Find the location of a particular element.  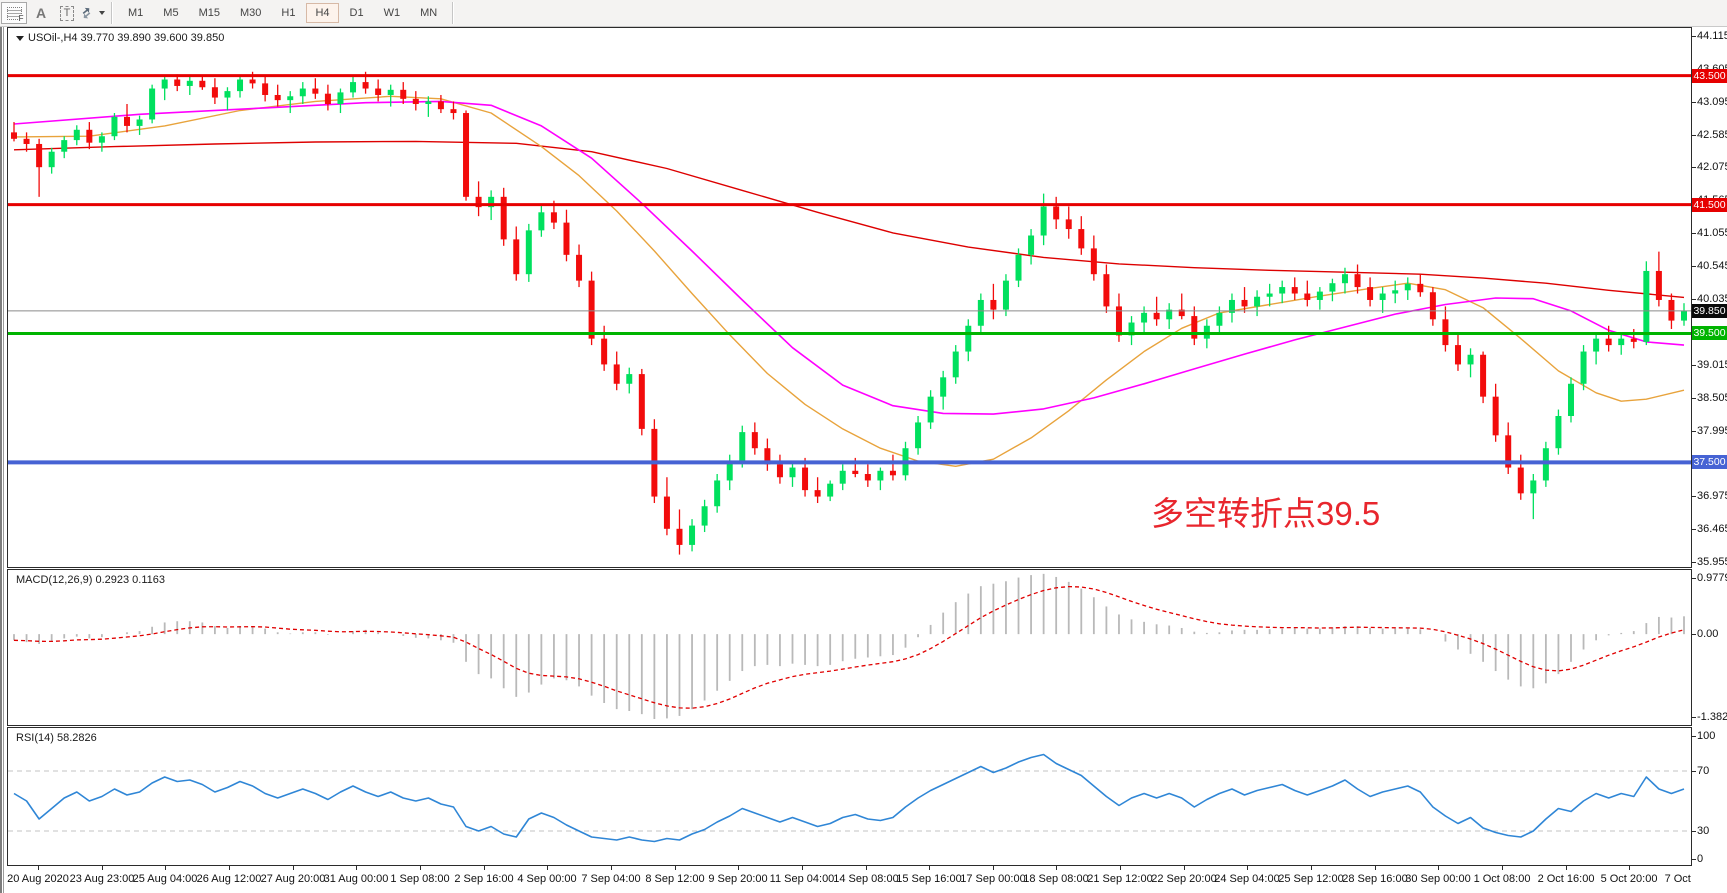

time-axis-label: 26 Aug 12:00 is located at coordinates (229, 879).